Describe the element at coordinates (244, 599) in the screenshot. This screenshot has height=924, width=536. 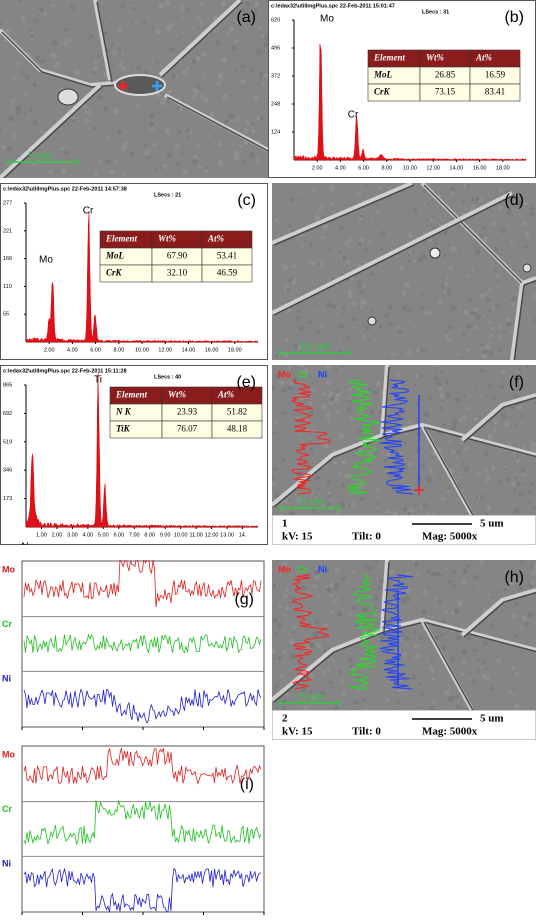
I see `panel-label: (g)` at that location.